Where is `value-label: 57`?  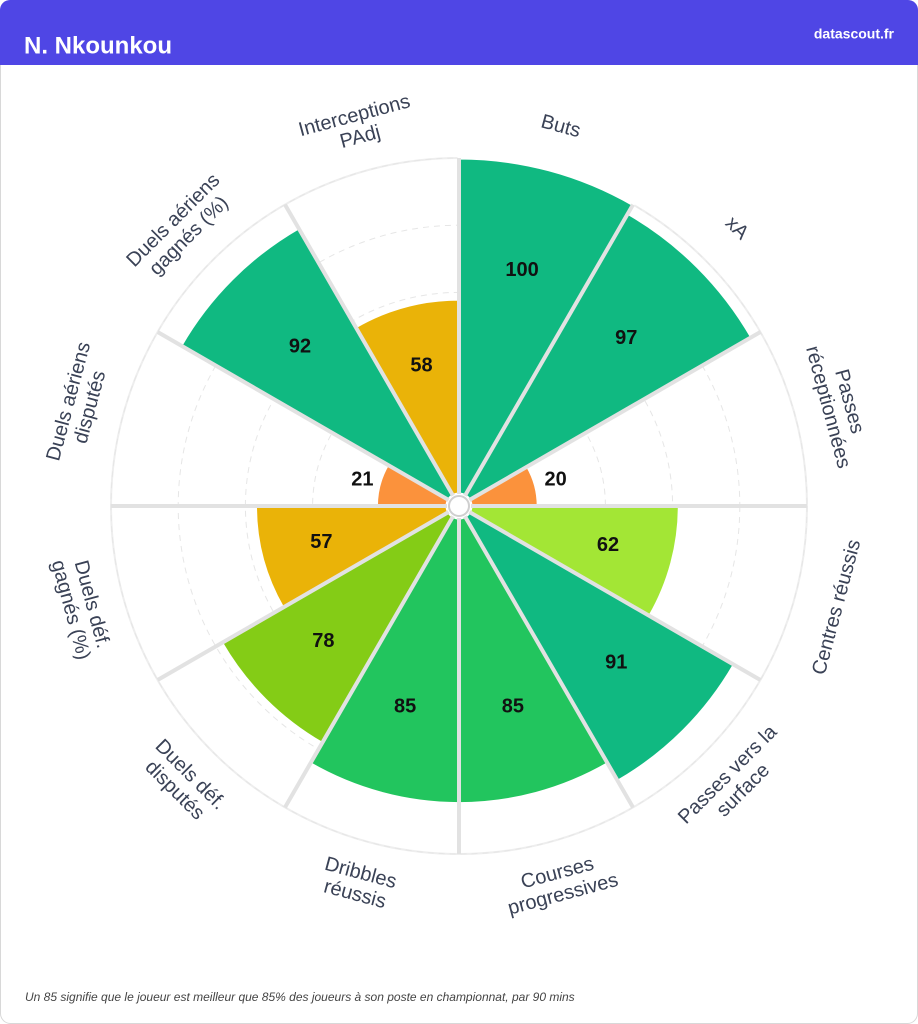
value-label: 57 is located at coordinates (321, 542).